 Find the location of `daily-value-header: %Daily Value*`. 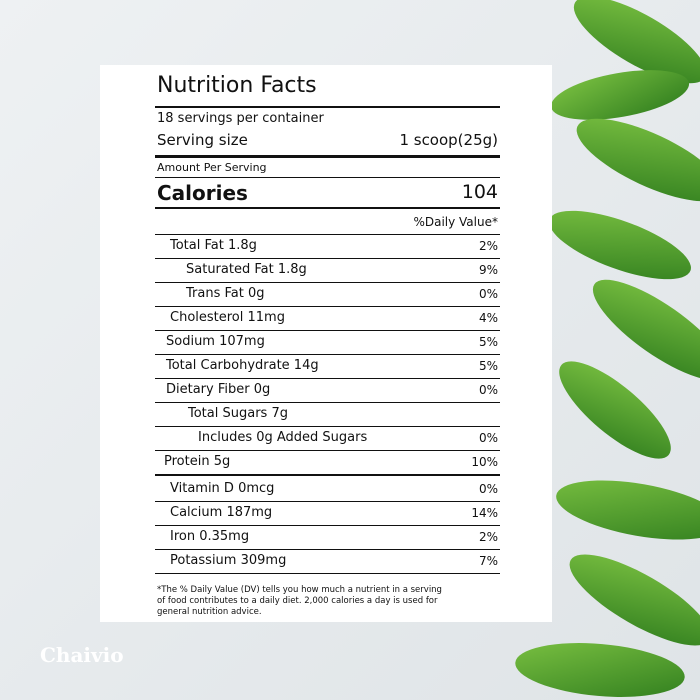

daily-value-header: %Daily Value* is located at coordinates (455, 222).